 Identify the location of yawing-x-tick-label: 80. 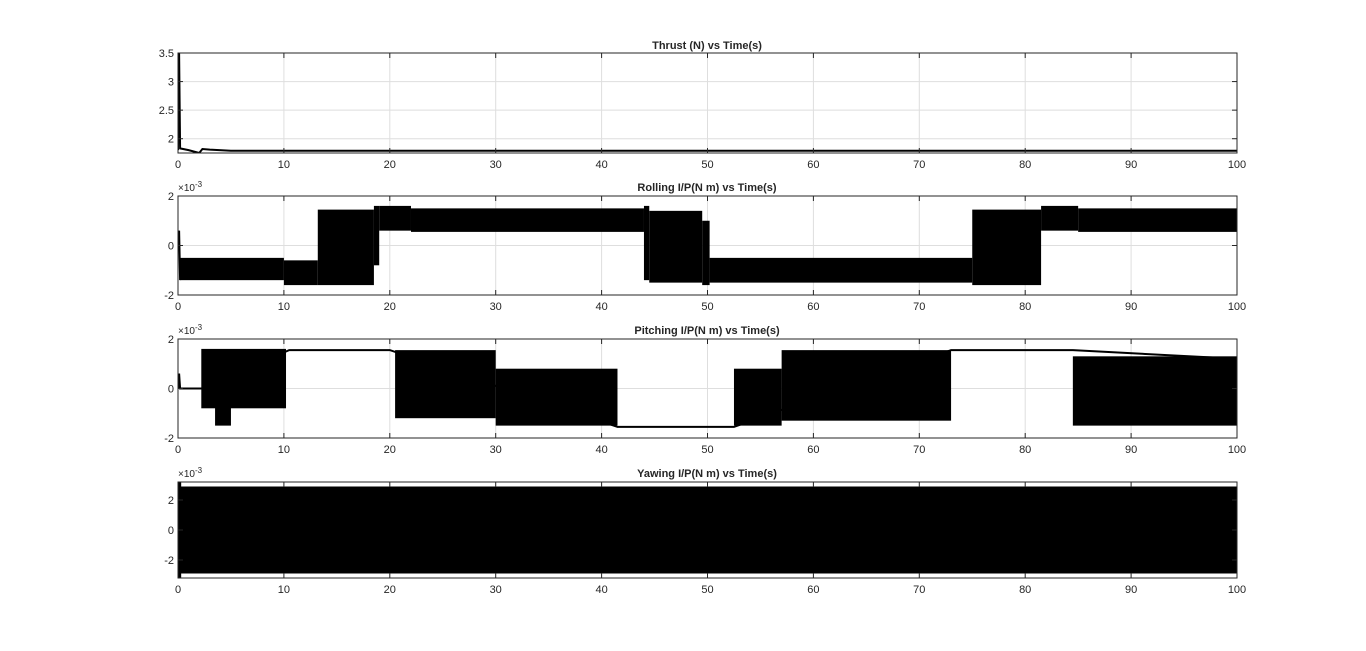
(1025, 590).